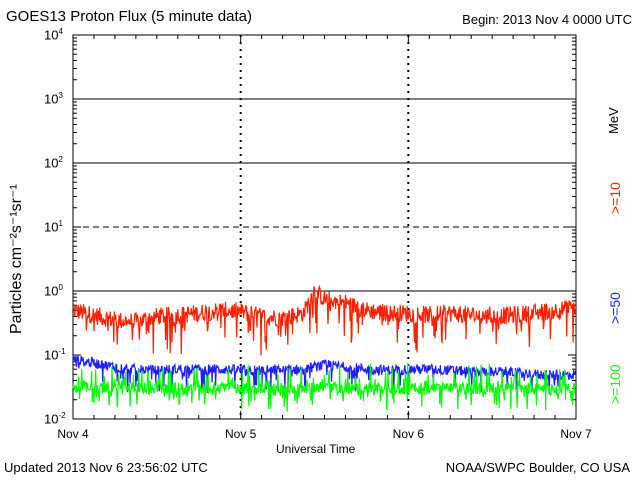 This screenshot has height=480, width=640. Describe the element at coordinates (60, 95) in the screenshot. I see `y-tick-exponent: 3` at that location.